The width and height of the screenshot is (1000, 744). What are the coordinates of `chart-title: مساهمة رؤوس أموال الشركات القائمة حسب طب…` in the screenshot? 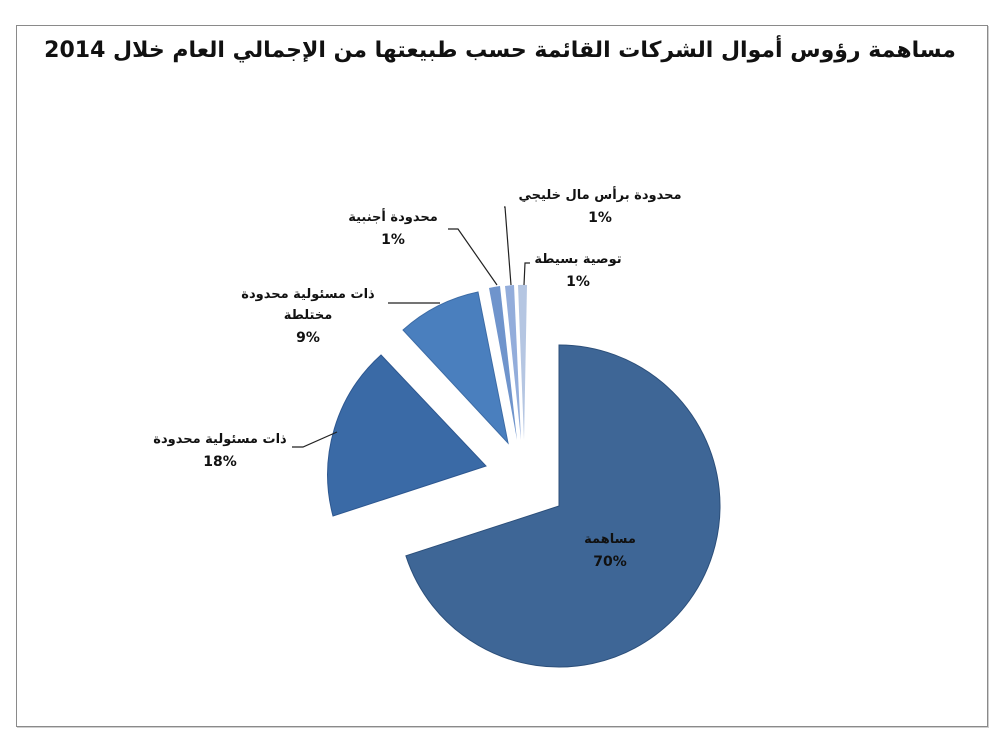 It's located at (500, 50).